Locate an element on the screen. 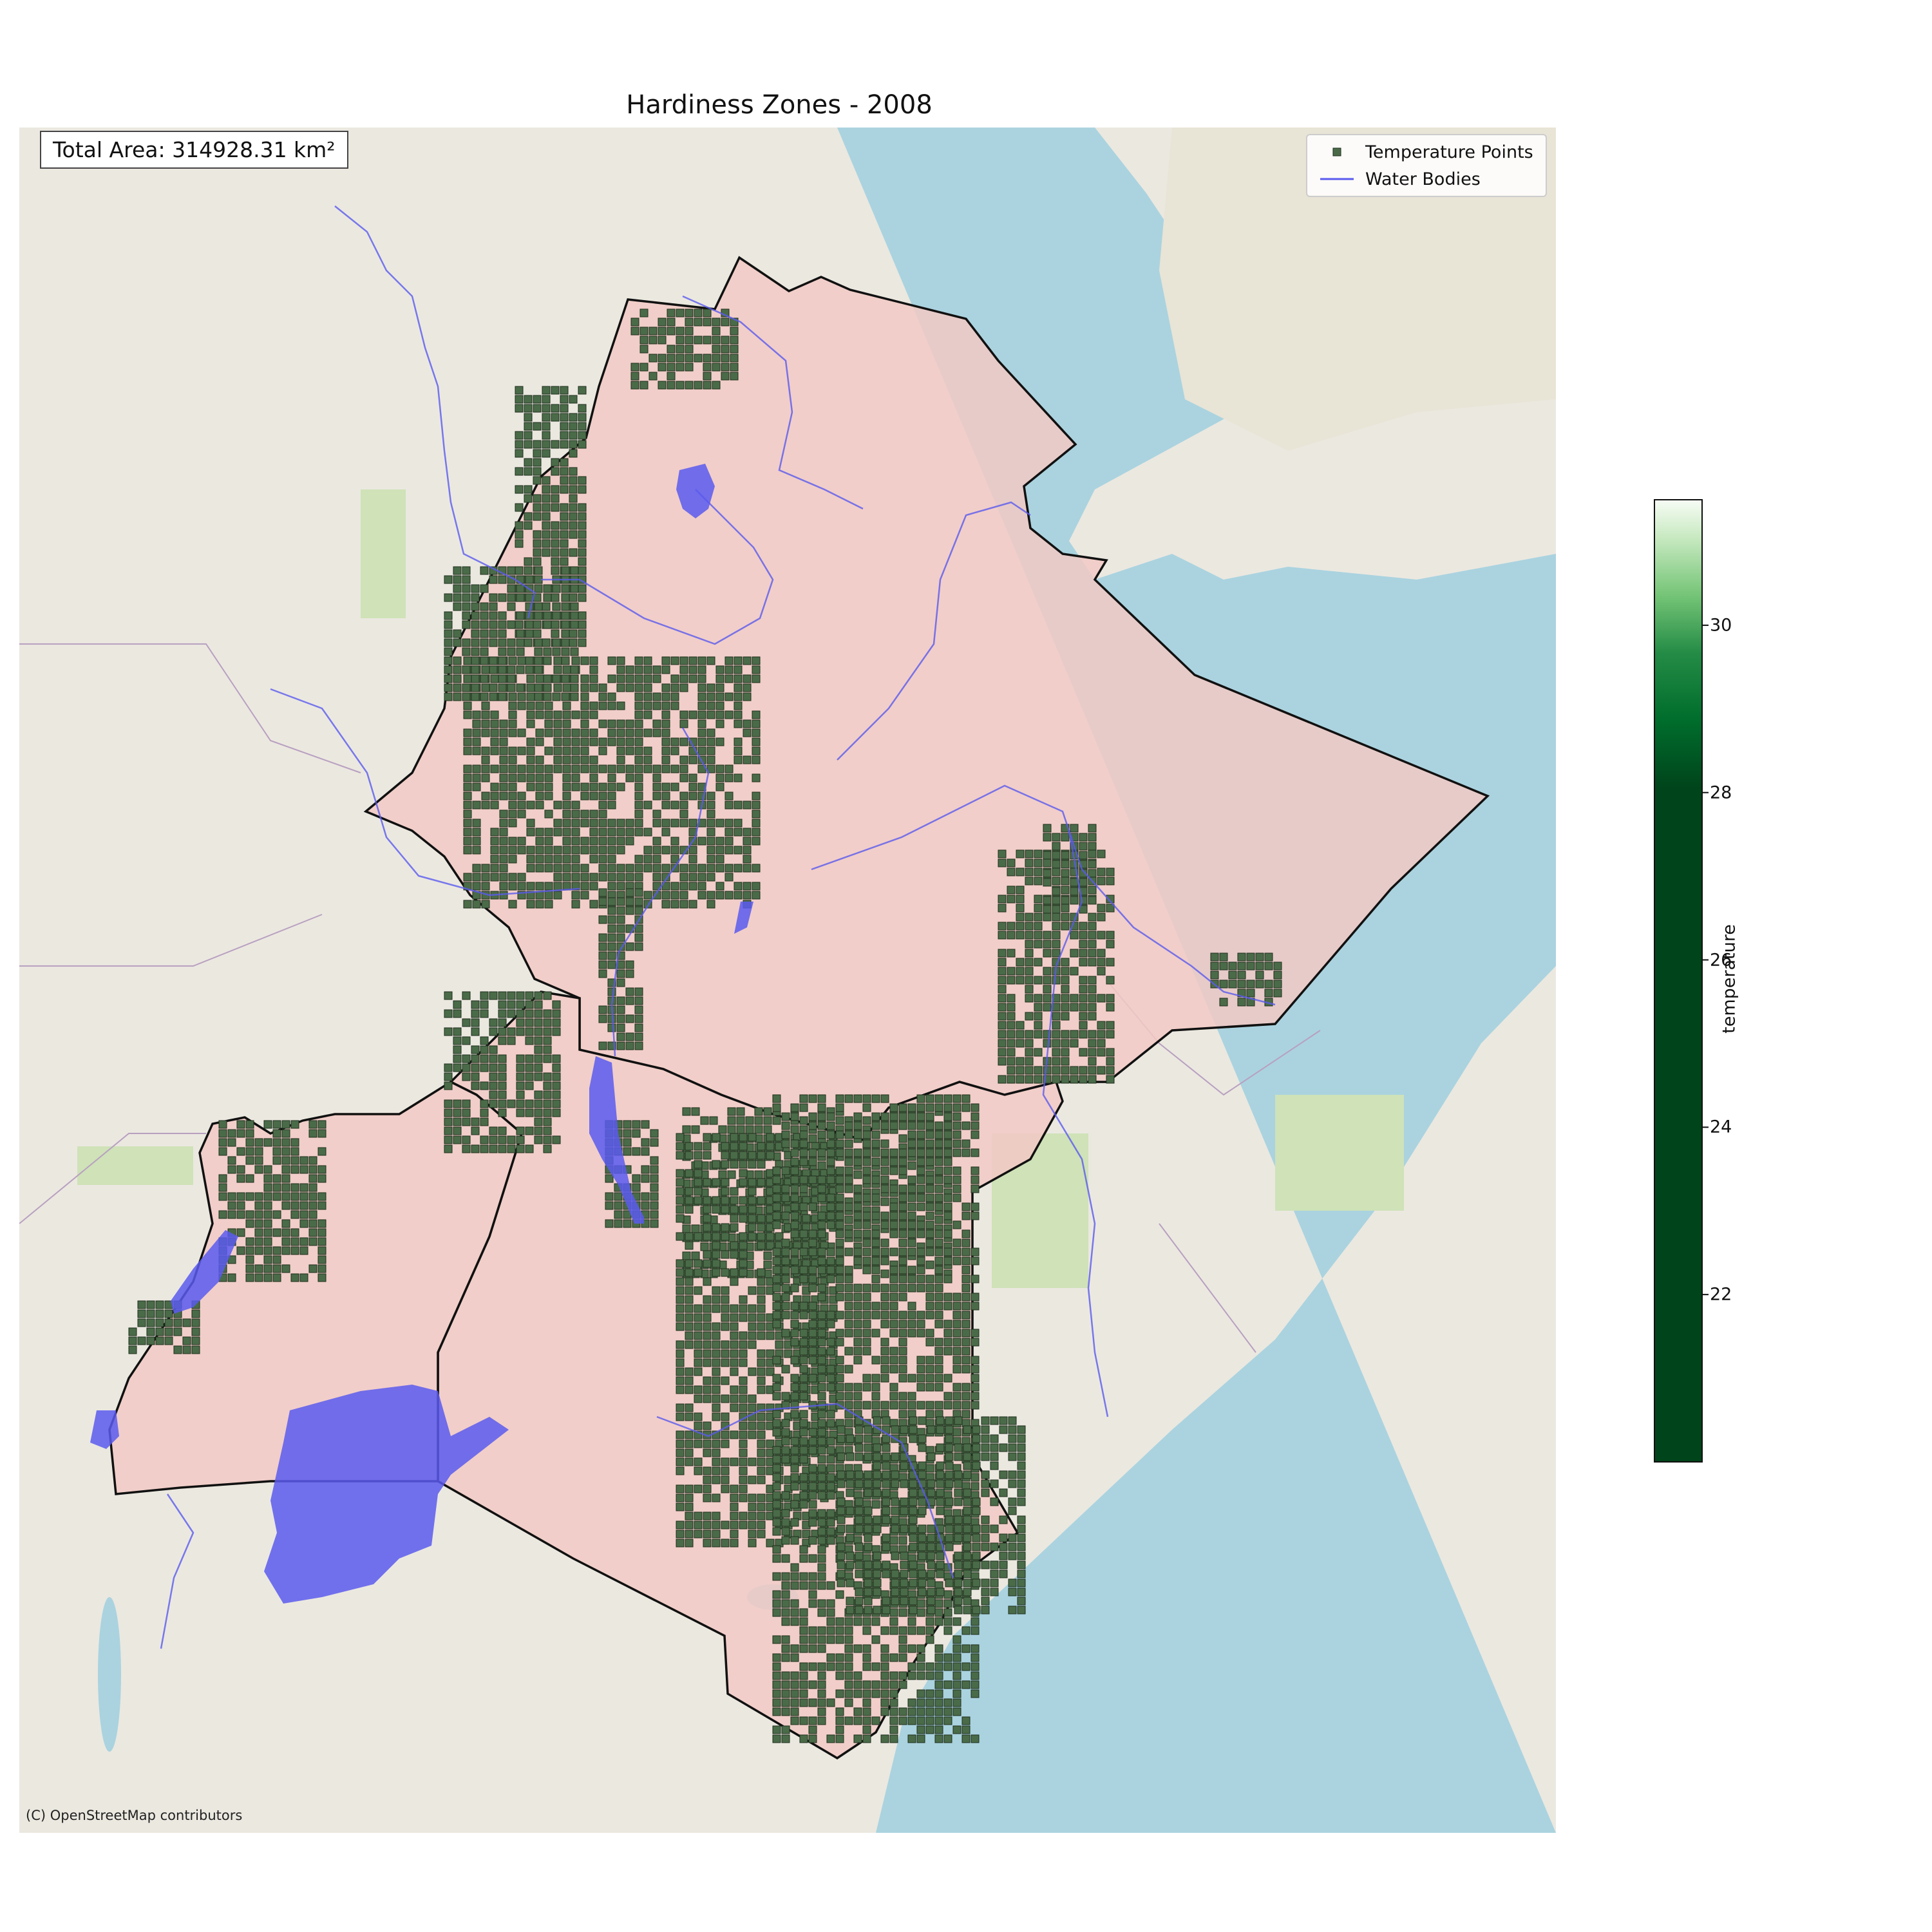 This screenshot has height=1932, width=1932. lake-victoria is located at coordinates (386, 1494).